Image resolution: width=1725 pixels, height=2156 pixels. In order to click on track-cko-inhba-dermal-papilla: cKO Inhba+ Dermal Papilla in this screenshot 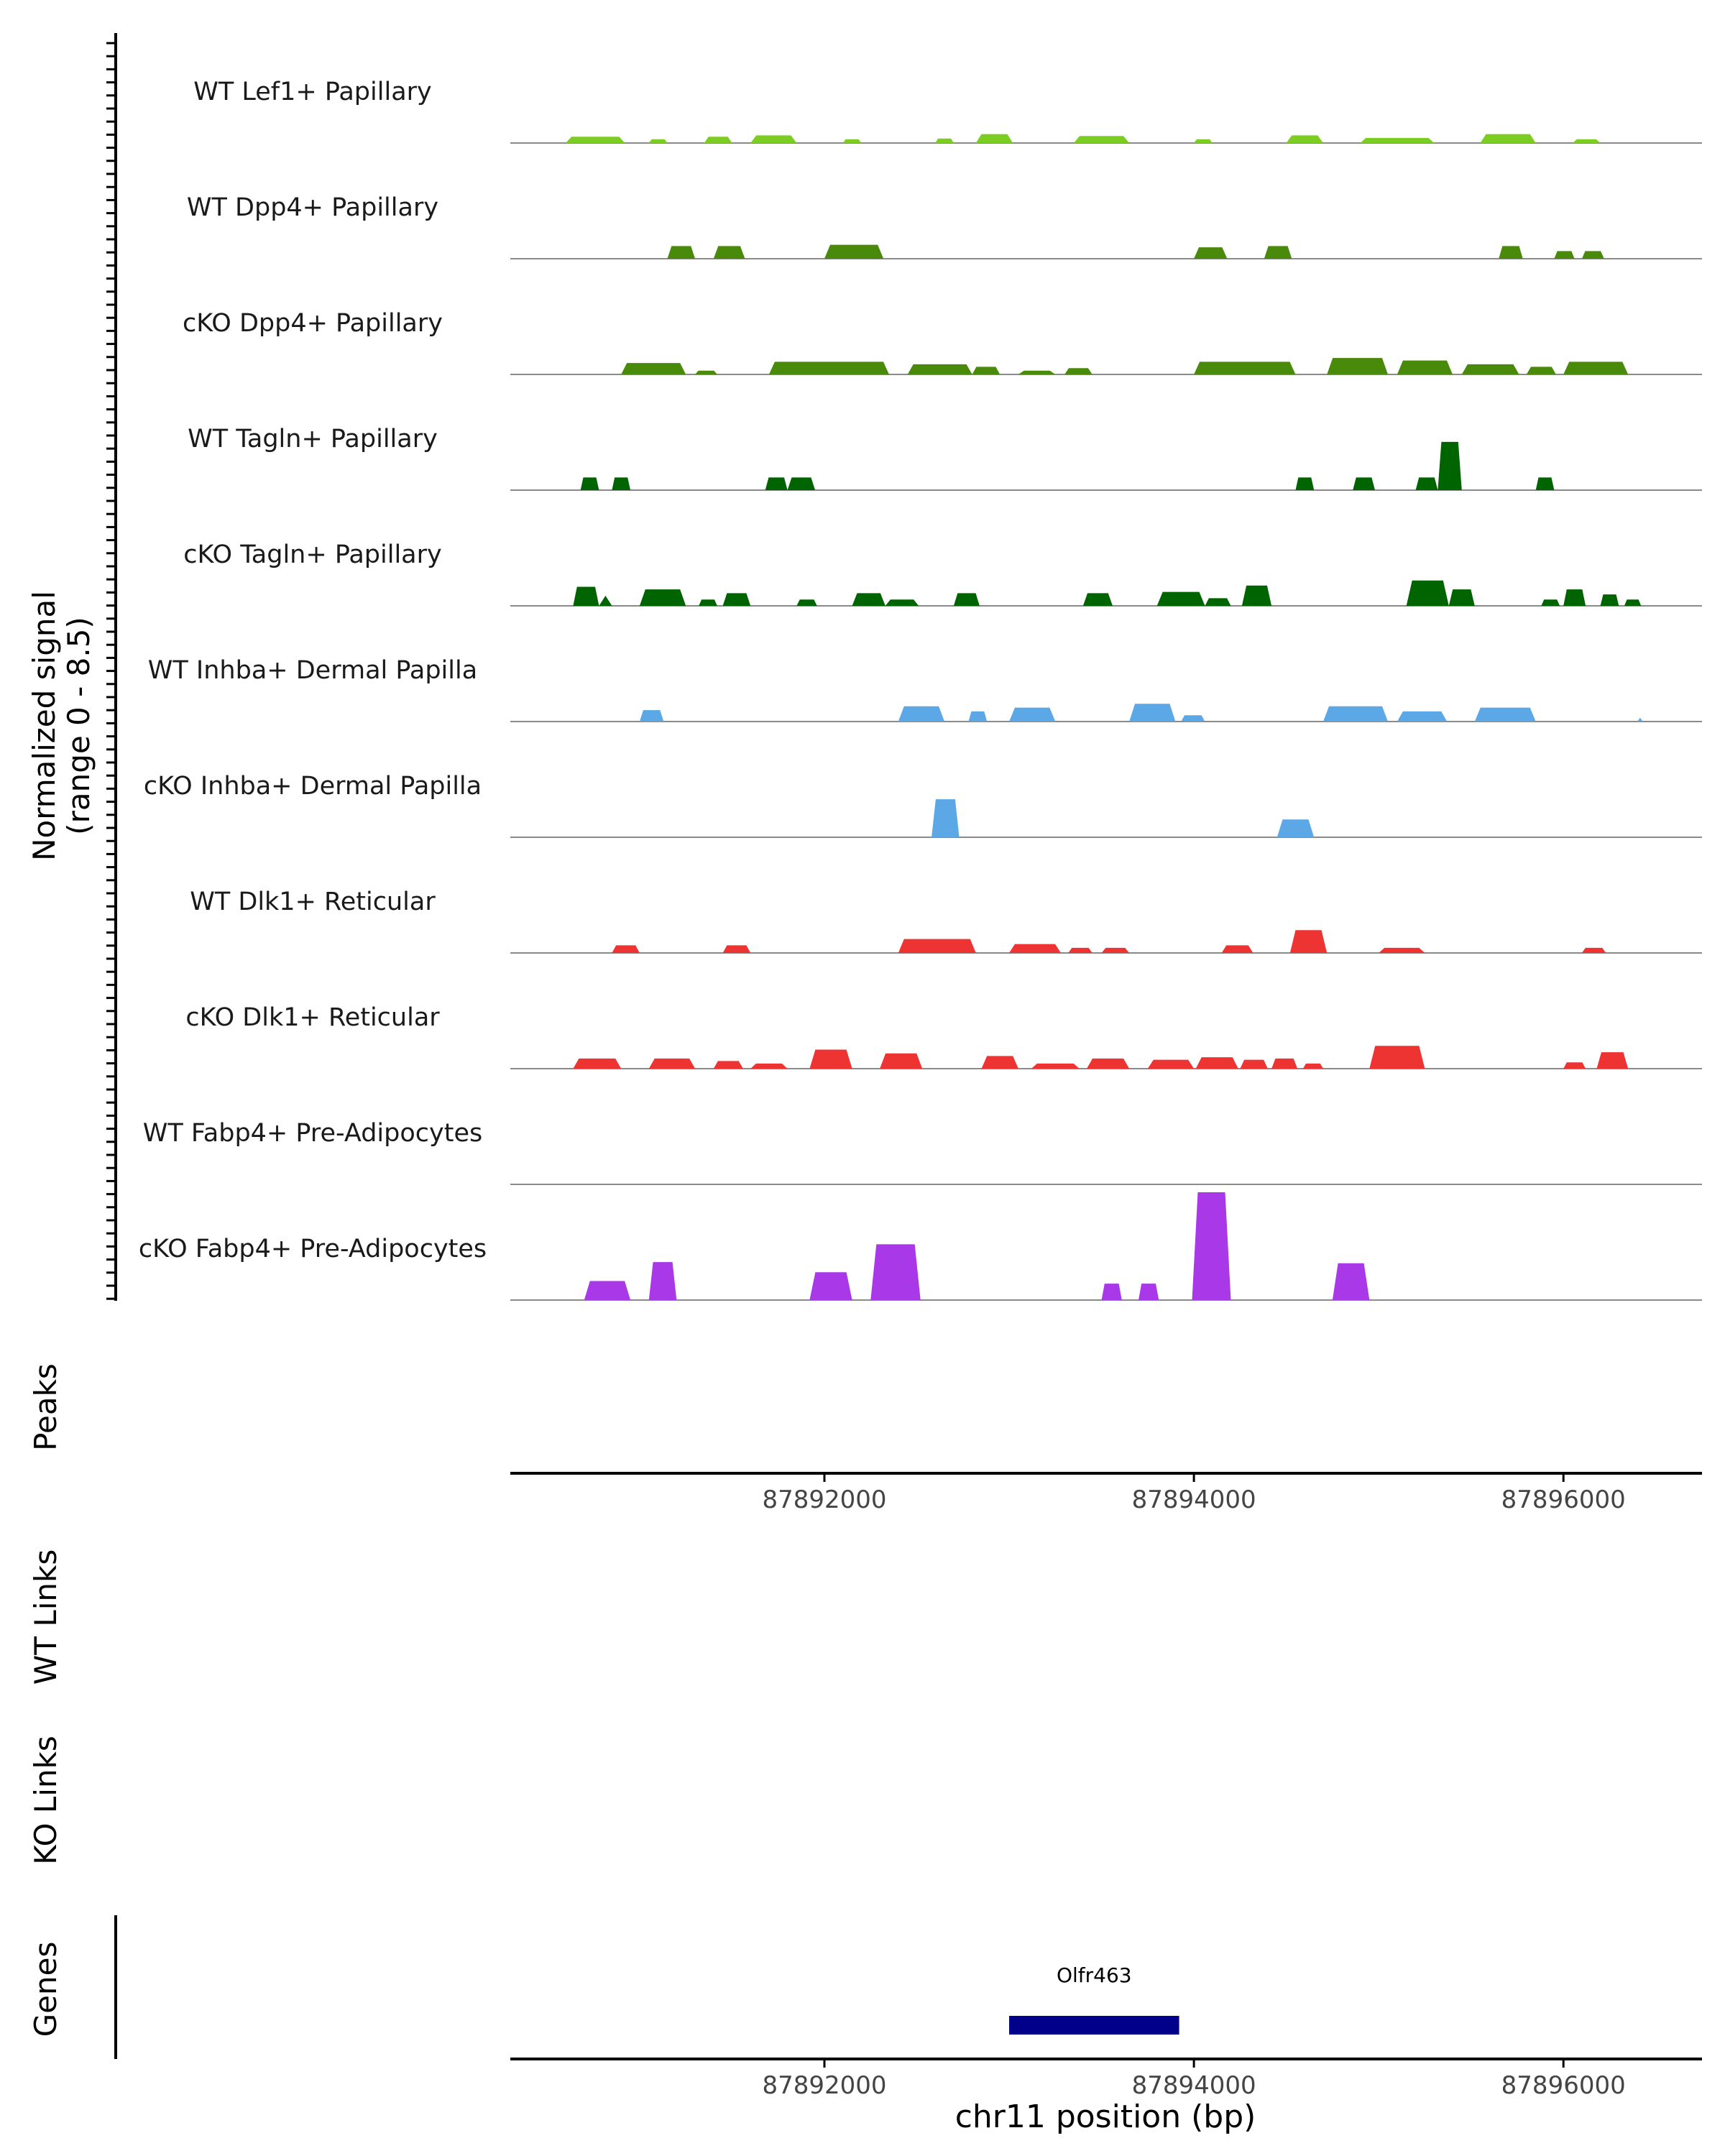, I will do `click(923, 805)`.